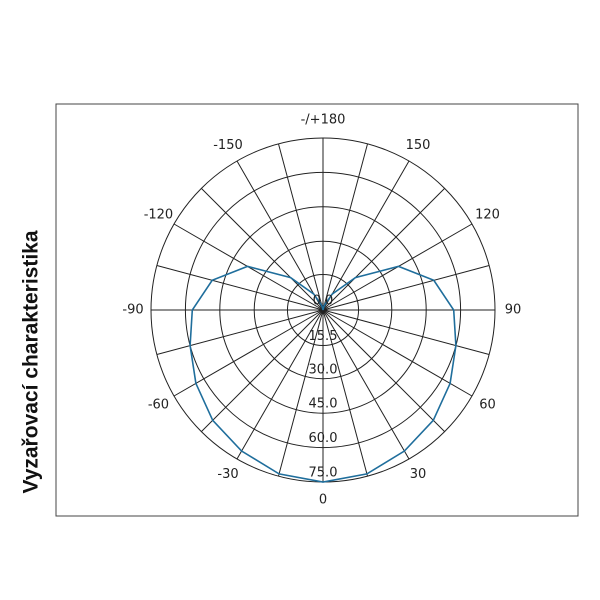 This screenshot has height=600, width=600. Describe the element at coordinates (228, 145) in the screenshot. I see `angle-label: -150` at that location.